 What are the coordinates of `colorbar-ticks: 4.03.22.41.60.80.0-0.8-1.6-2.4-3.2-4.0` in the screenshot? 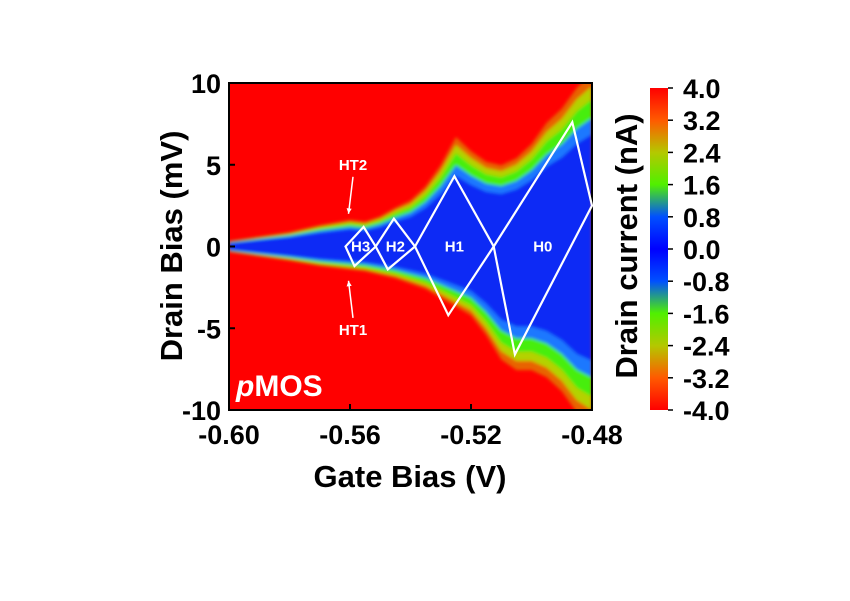 It's located at (699, 250).